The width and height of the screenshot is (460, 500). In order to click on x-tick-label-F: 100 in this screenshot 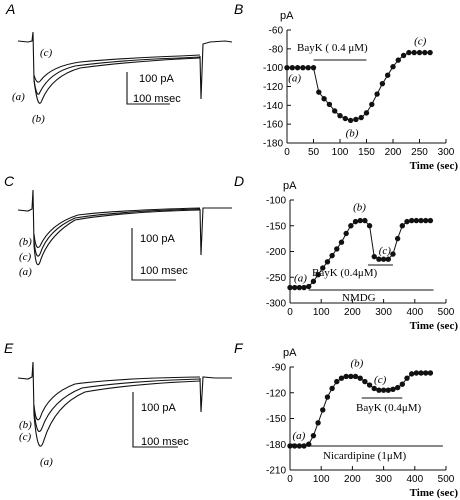, I will do `click(321, 479)`.